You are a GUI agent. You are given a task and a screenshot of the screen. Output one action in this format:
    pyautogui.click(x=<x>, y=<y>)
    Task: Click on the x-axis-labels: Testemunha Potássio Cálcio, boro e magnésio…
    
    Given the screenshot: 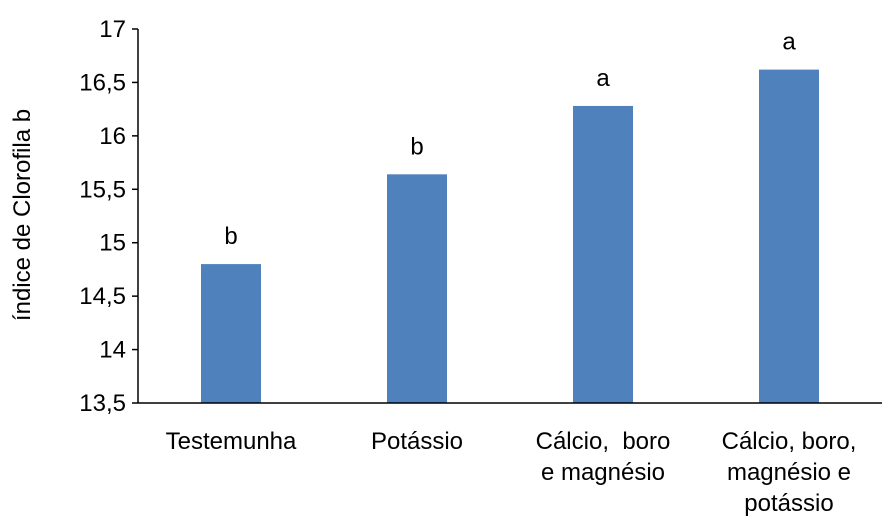 What is the action you would take?
    pyautogui.click(x=511, y=472)
    